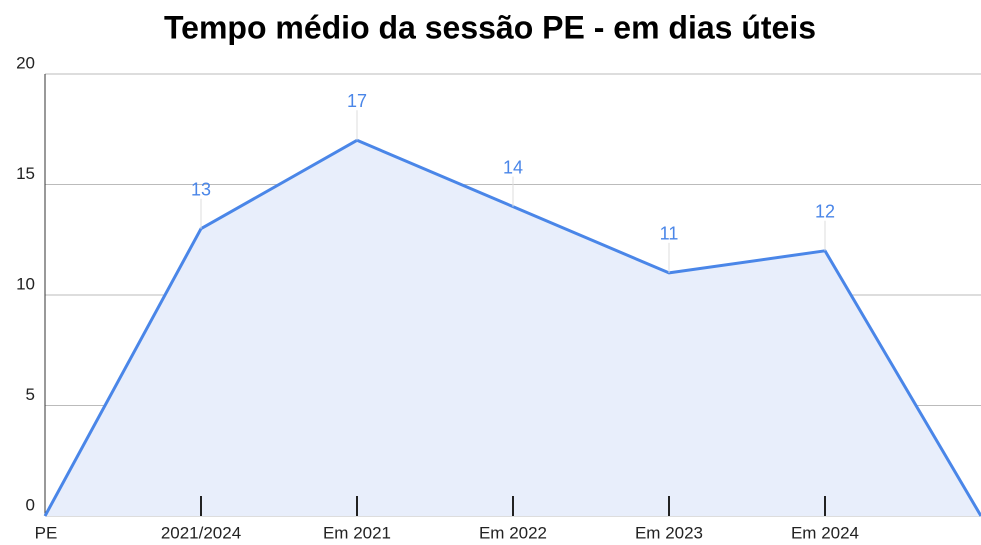  I want to click on value-label: 14, so click(513, 167).